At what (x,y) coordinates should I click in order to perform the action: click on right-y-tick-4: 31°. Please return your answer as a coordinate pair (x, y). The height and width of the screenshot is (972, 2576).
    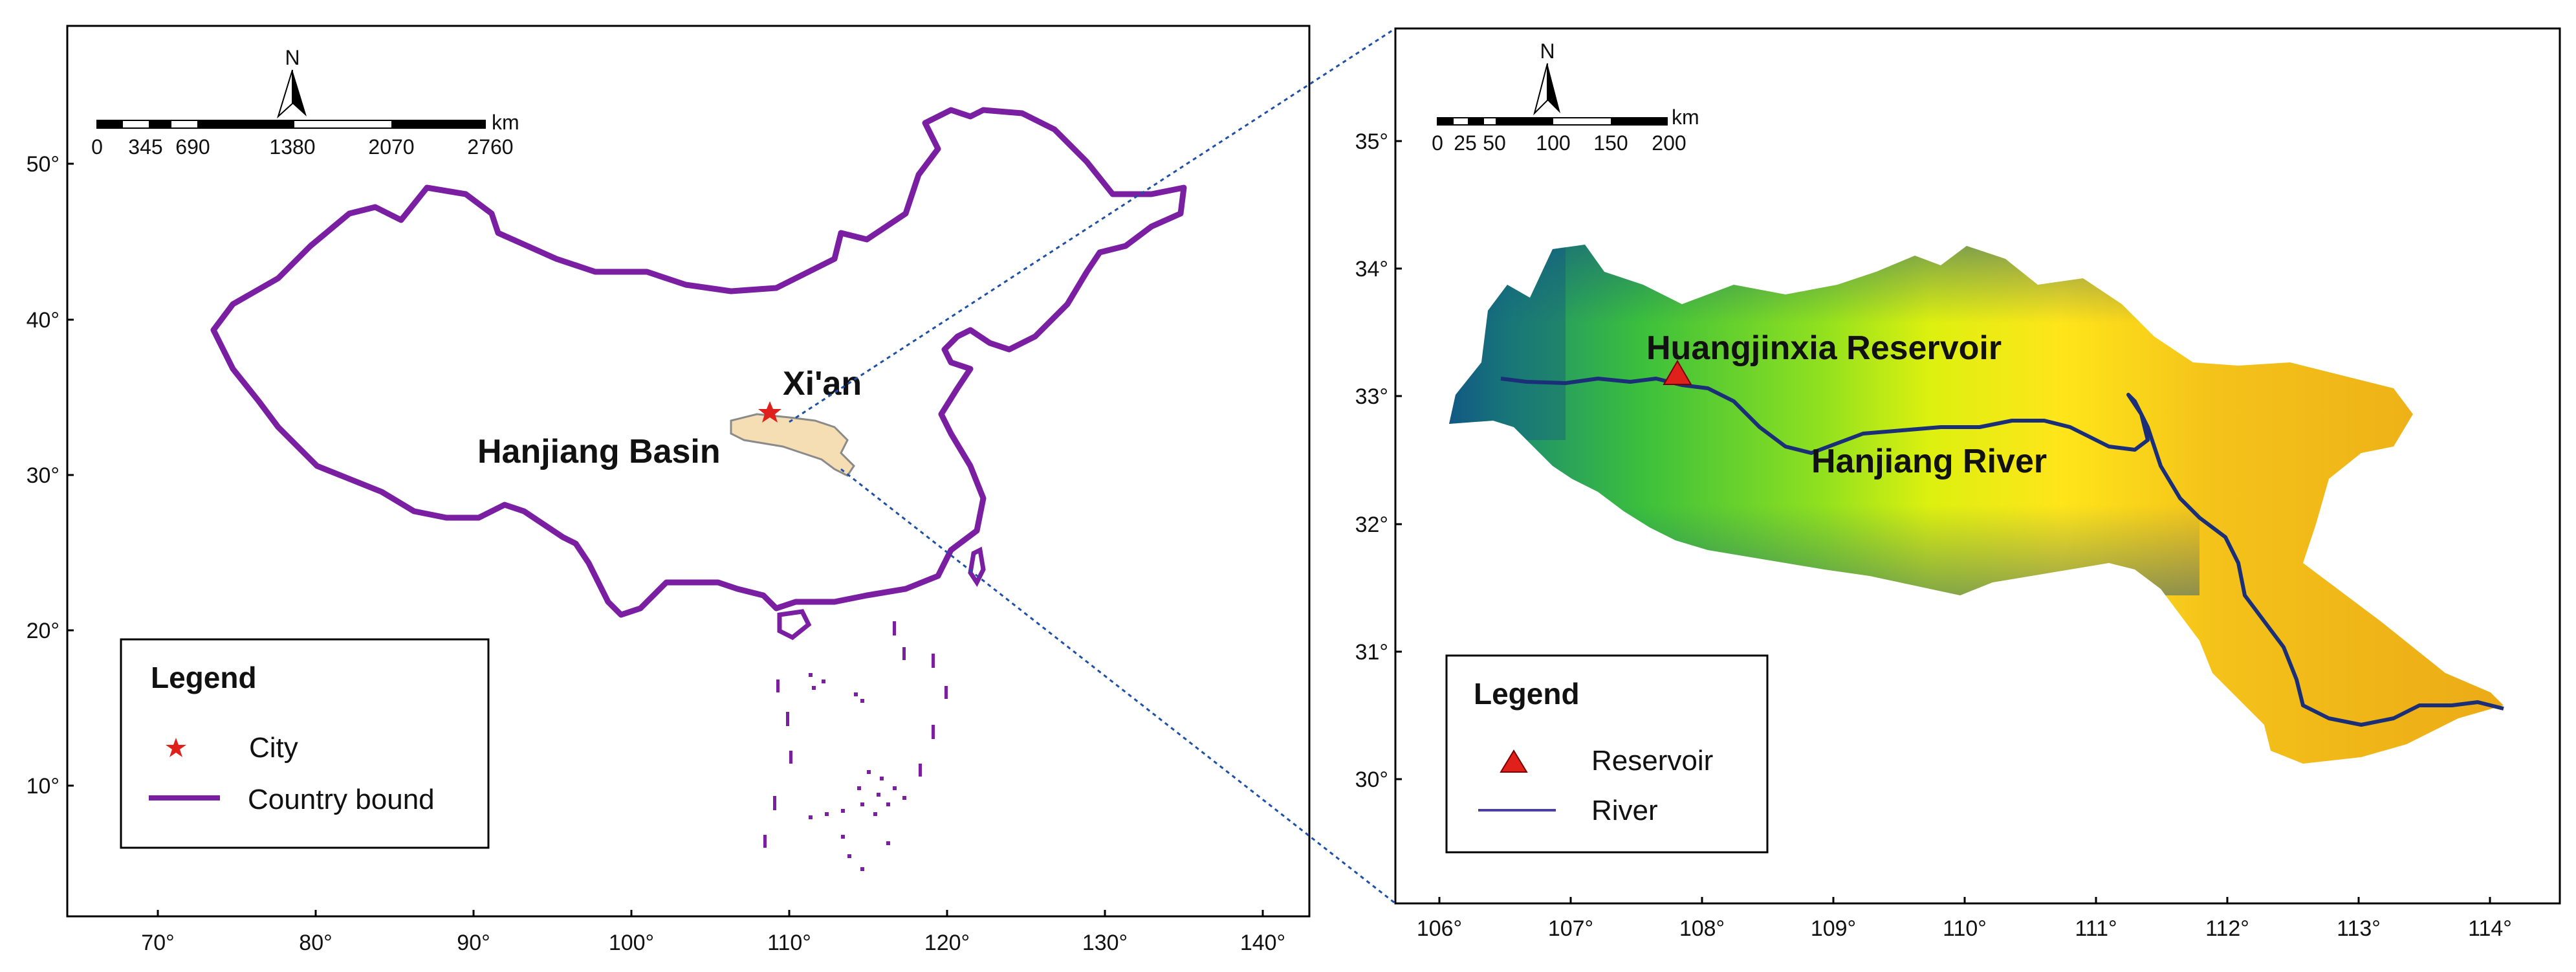
    Looking at the image, I should click on (1371, 652).